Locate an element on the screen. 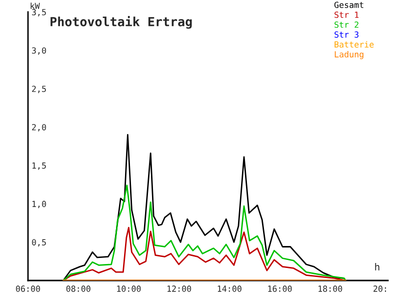 This screenshot has width=400, height=300. x-tick-label: 20: is located at coordinates (380, 289).